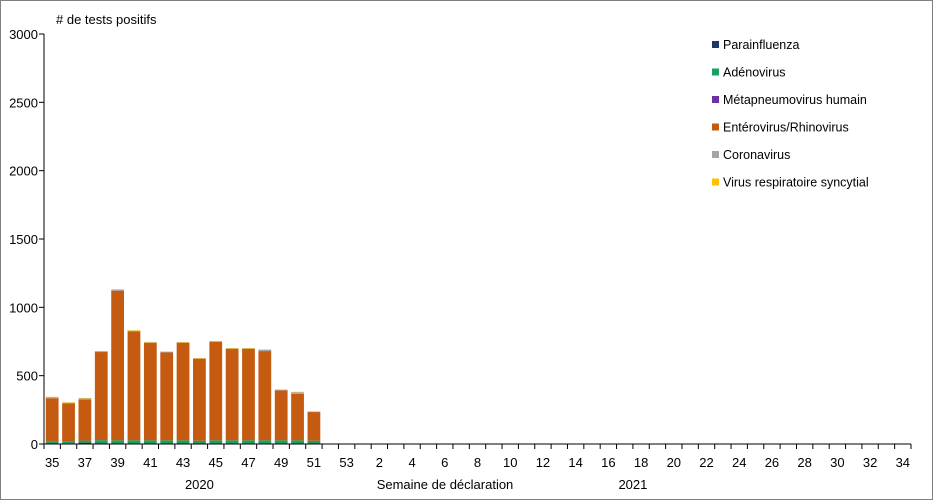 The image size is (933, 504). I want to click on y-tick-label: 3000, so click(23, 34).